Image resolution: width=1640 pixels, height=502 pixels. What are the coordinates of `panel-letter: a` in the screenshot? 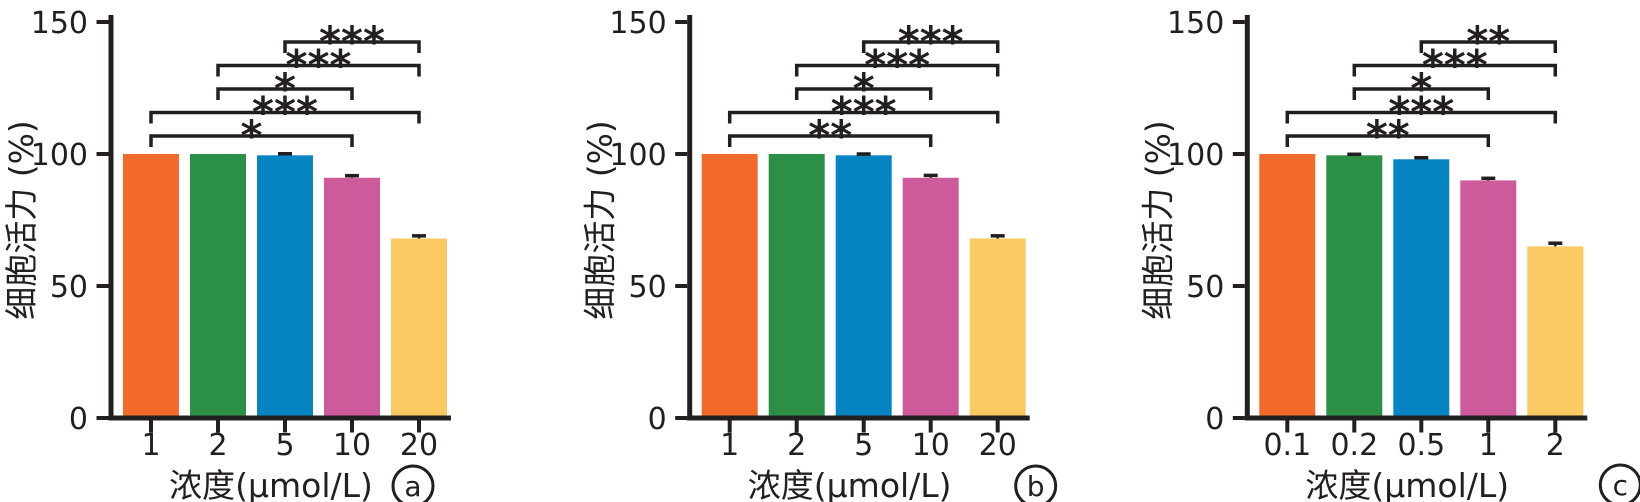 It's located at (412, 486).